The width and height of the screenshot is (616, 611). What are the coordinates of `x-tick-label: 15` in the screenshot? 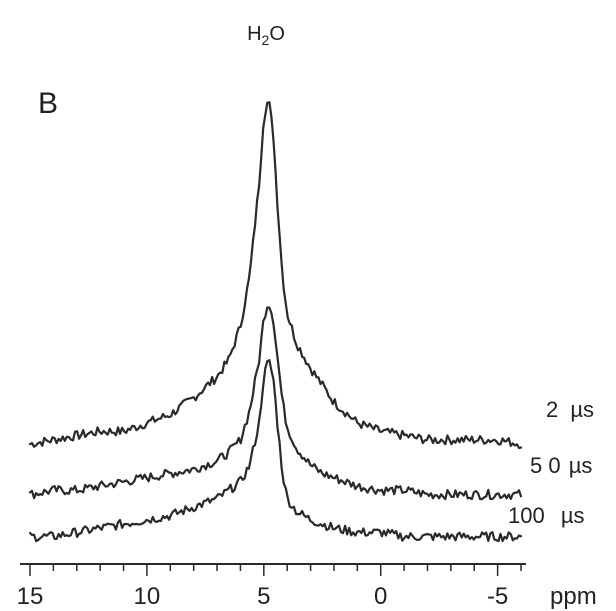 It's located at (30, 596).